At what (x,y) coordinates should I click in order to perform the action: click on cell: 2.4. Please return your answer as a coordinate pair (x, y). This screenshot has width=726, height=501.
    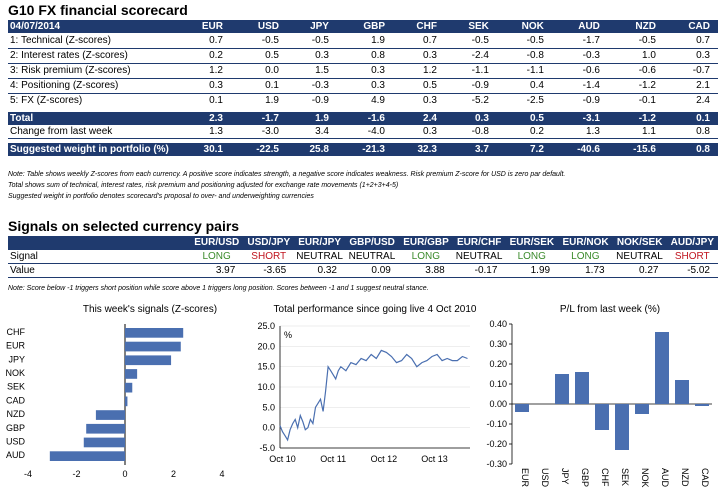
    Looking at the image, I should click on (690, 100).